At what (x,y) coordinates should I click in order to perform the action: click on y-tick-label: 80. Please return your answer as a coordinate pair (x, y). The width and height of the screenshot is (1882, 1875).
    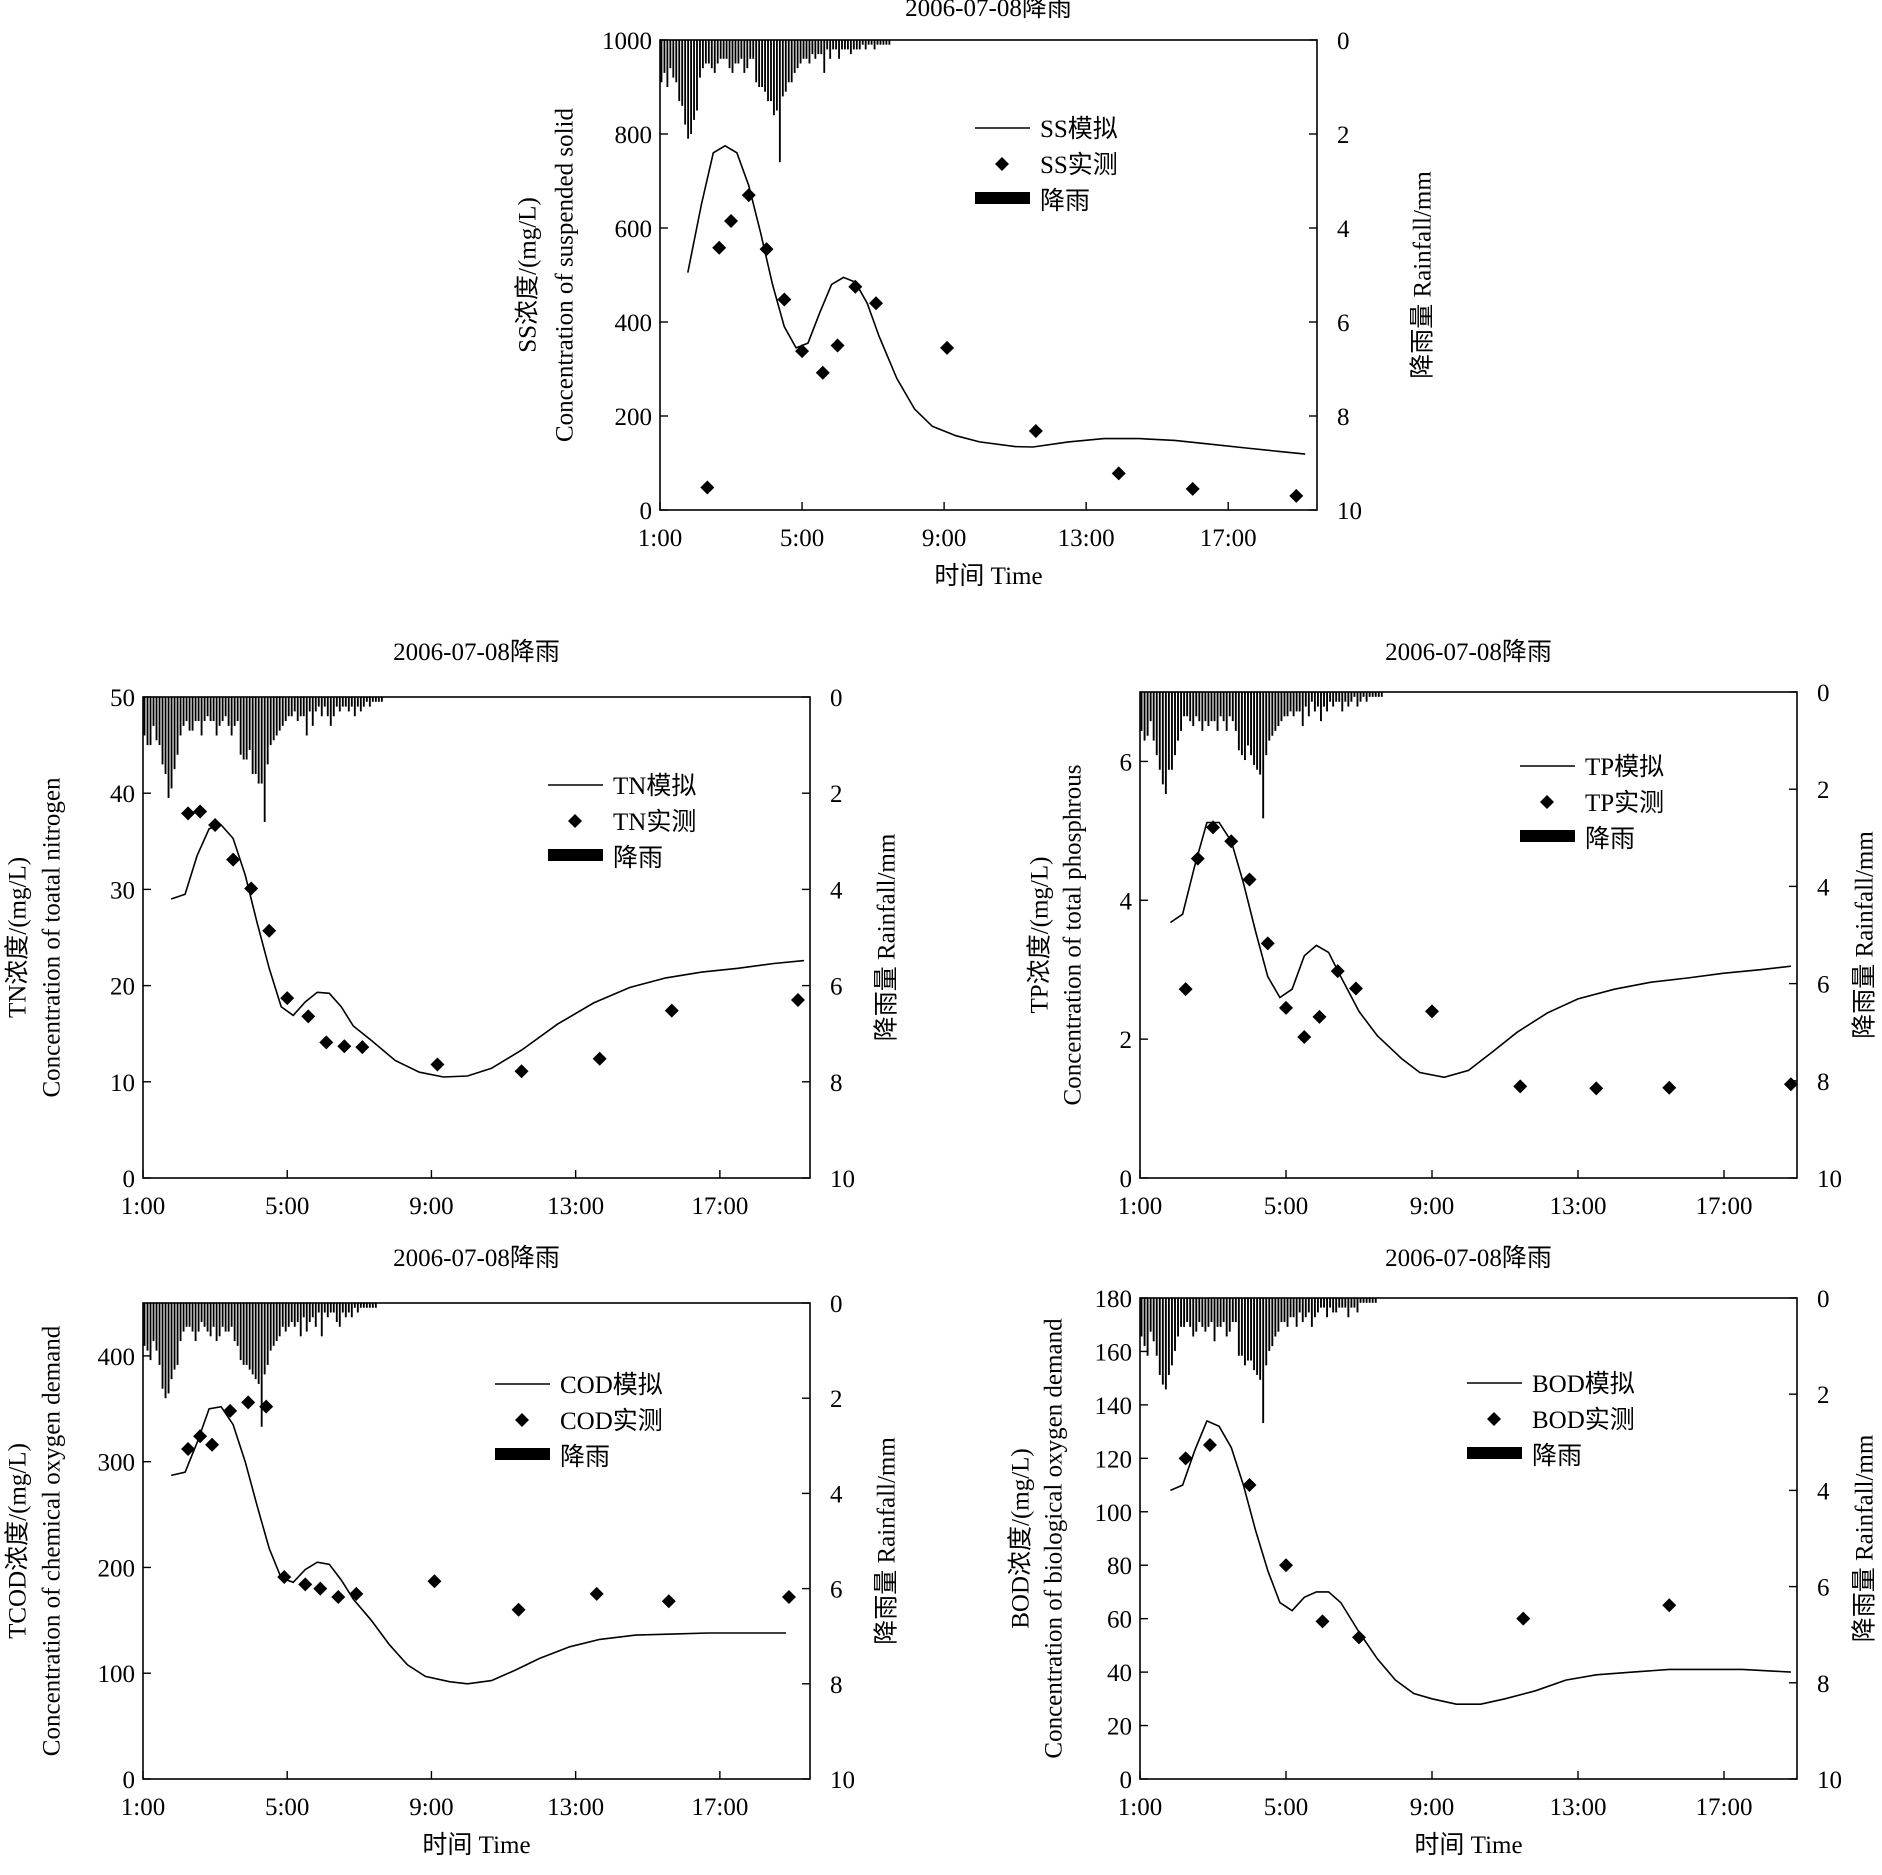
    Looking at the image, I should click on (1119, 1566).